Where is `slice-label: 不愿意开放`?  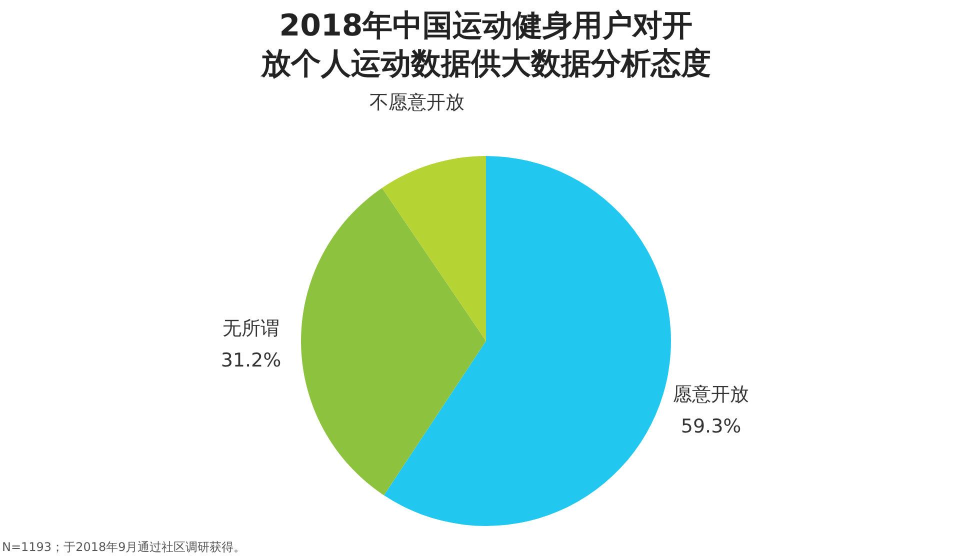
slice-label: 不愿意开放 is located at coordinates (416, 102).